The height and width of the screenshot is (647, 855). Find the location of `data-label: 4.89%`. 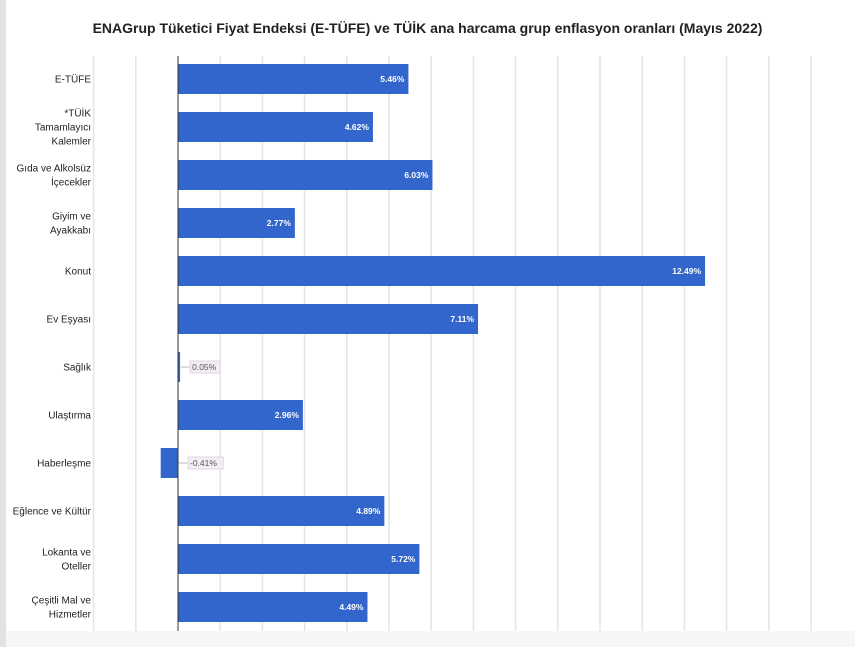

data-label: 4.89% is located at coordinates (368, 511).